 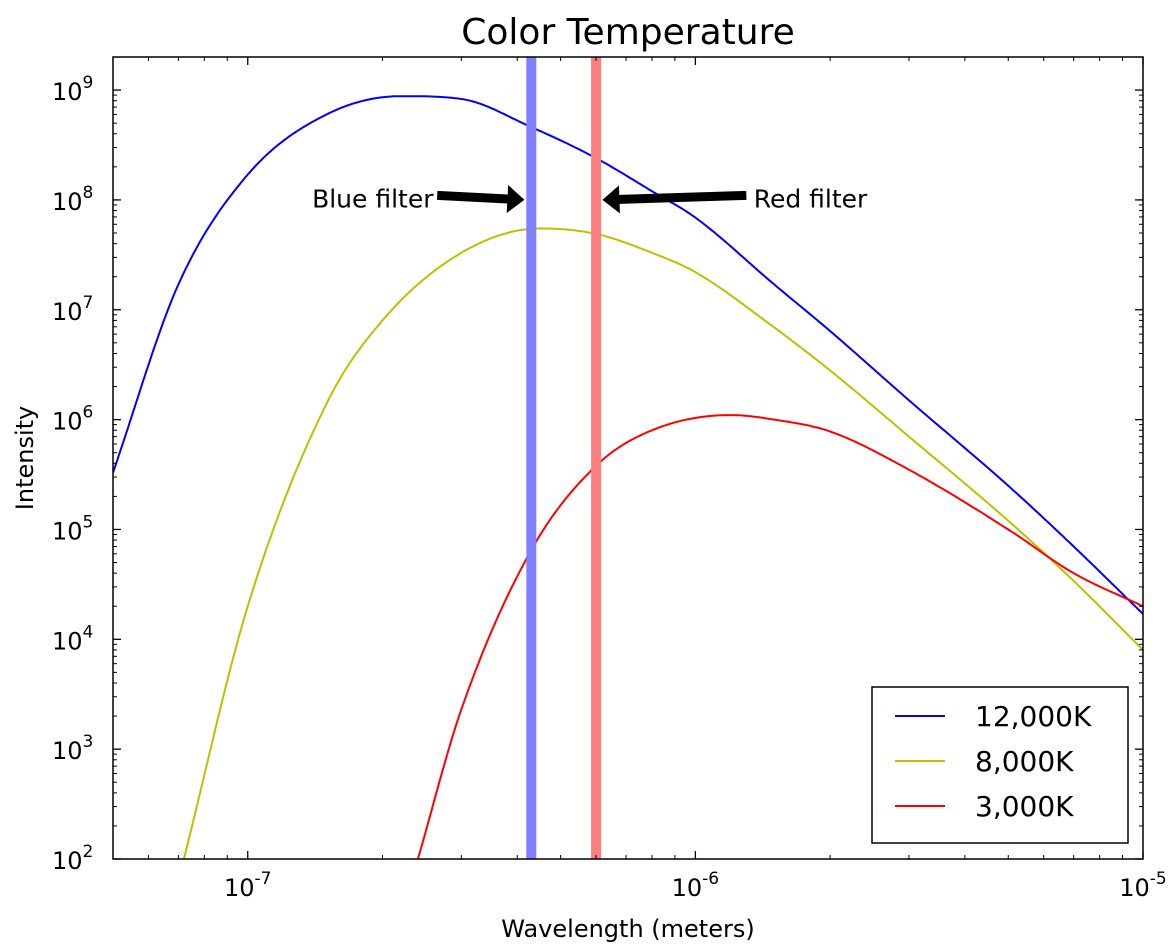 I want to click on legend: 12,000K 8,000K 3,000K, so click(x=1000, y=765).